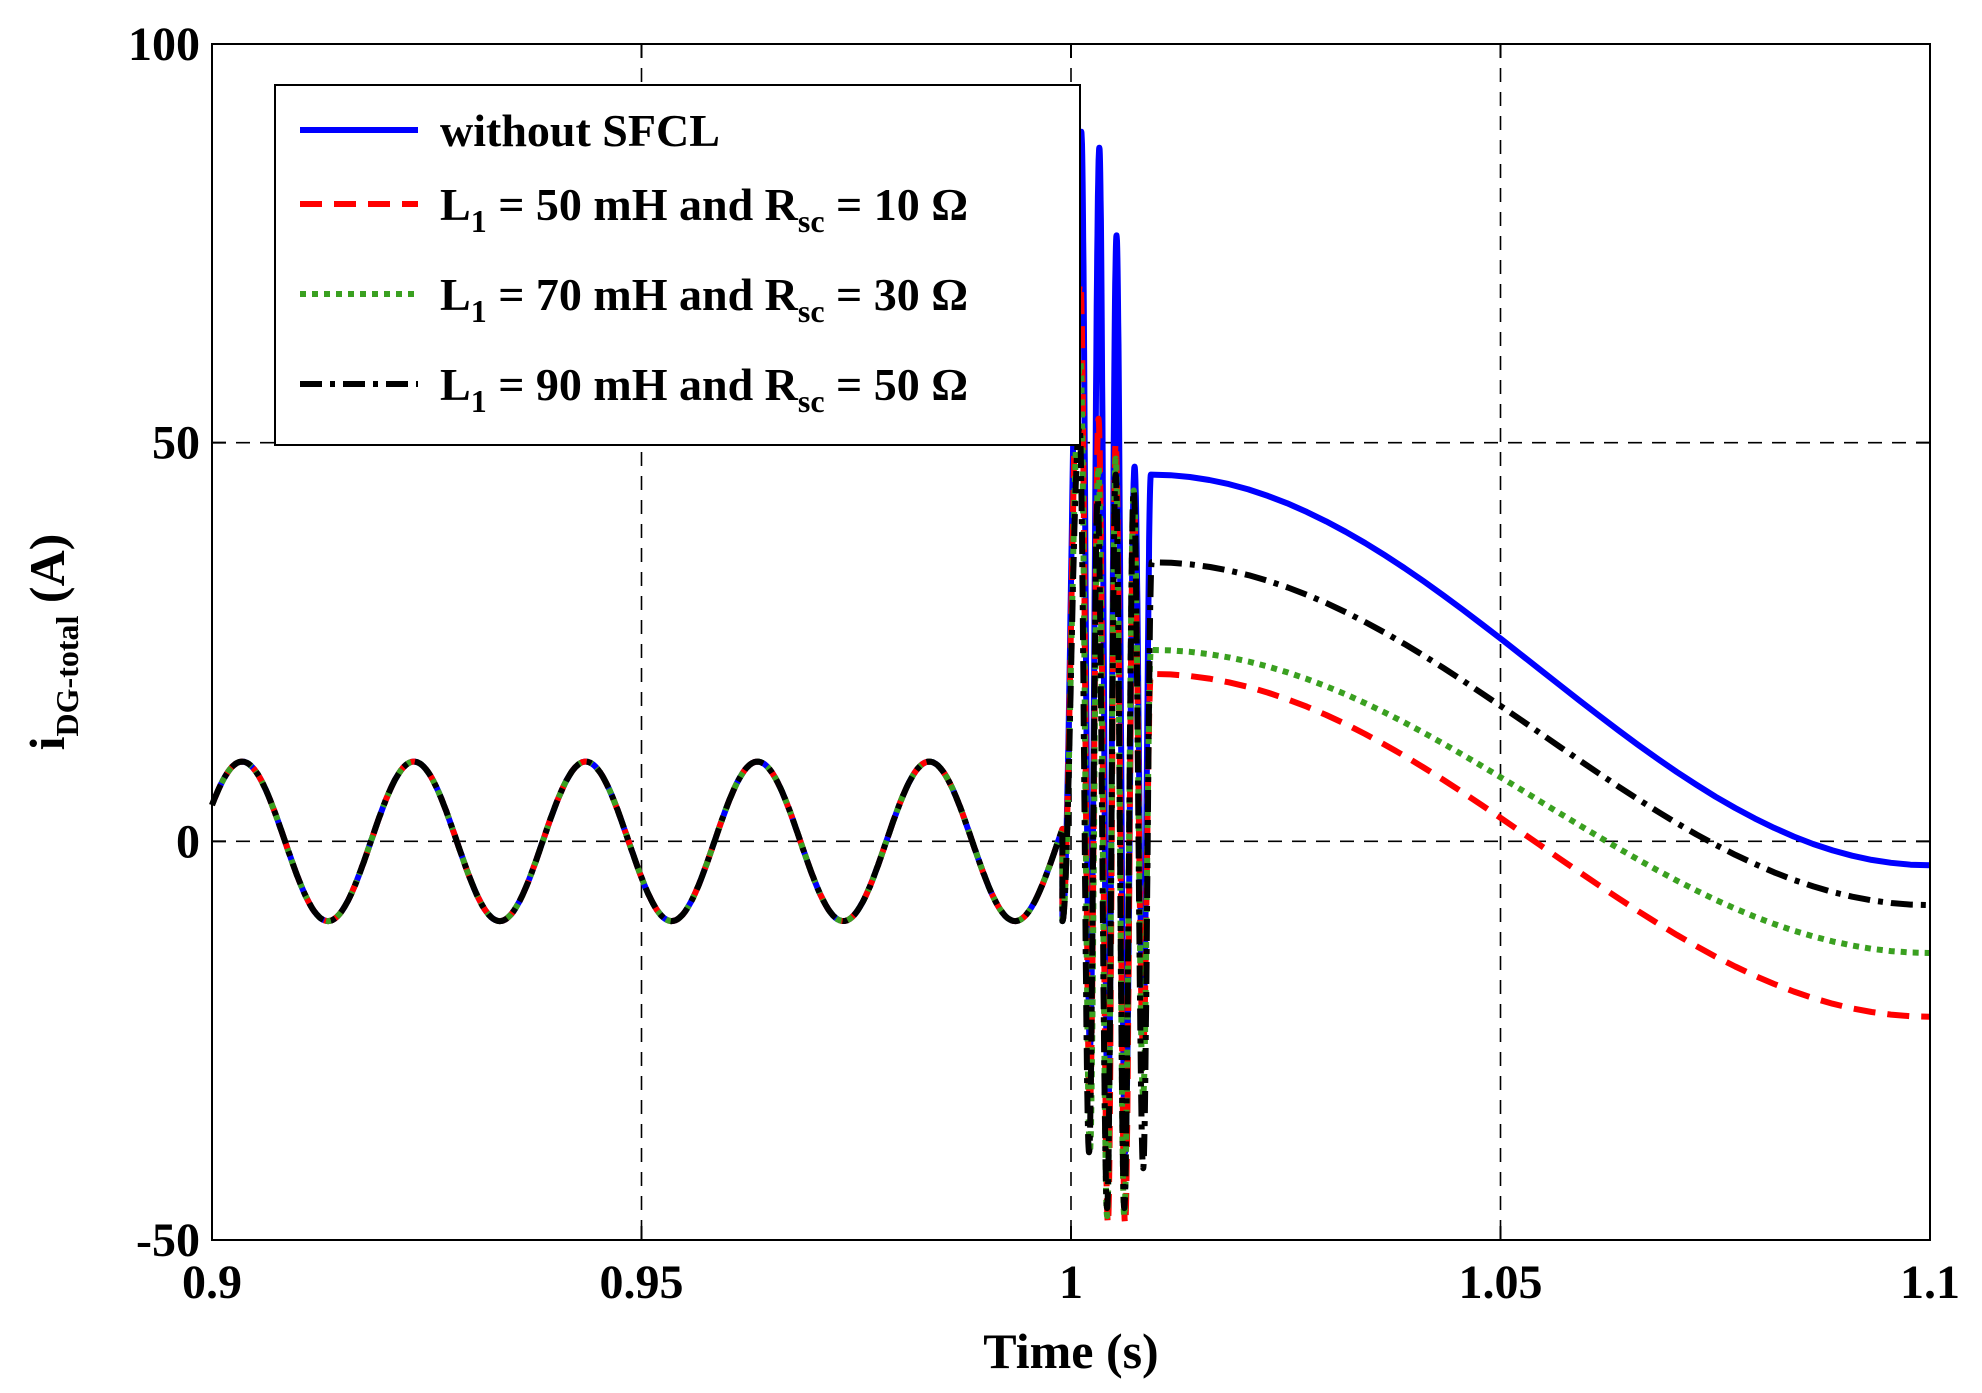 The width and height of the screenshot is (1982, 1393). I want to click on legend-label-70mh: L1 = 70 mH and Rsc = 30 Ω, so click(704, 299).